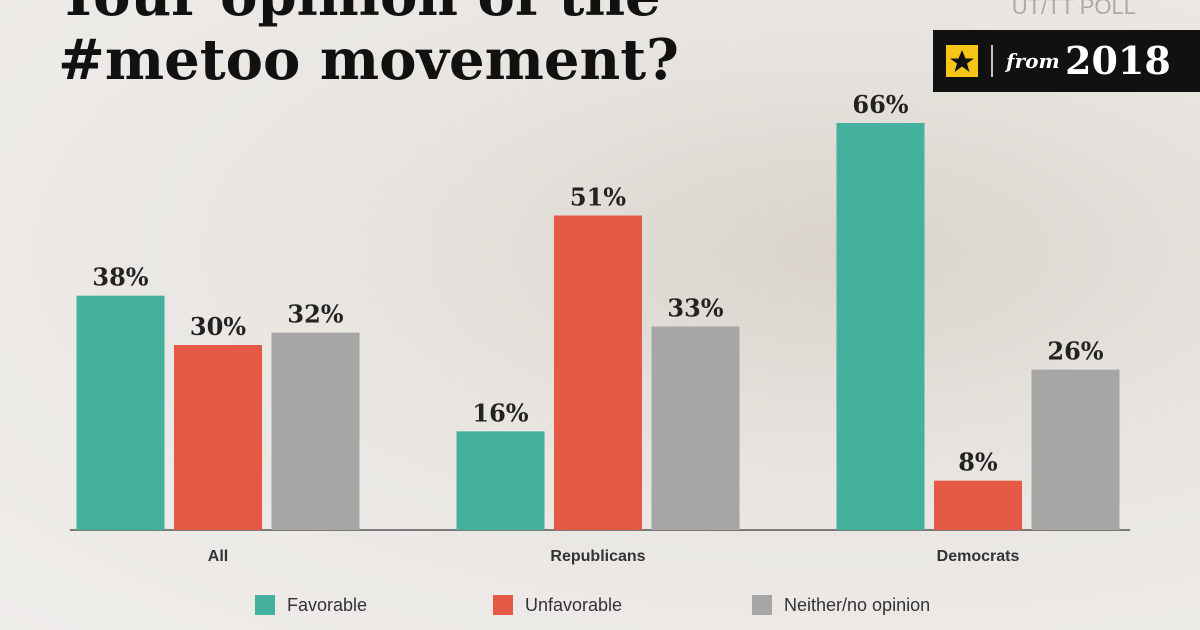 This screenshot has height=630, width=1200. What do you see at coordinates (880, 104) in the screenshot?
I see `value-label: 66%` at bounding box center [880, 104].